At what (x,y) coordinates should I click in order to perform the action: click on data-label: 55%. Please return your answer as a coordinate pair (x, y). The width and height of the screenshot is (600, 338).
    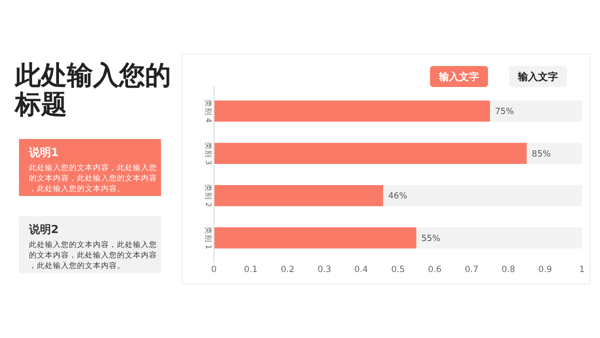
    Looking at the image, I should click on (430, 239).